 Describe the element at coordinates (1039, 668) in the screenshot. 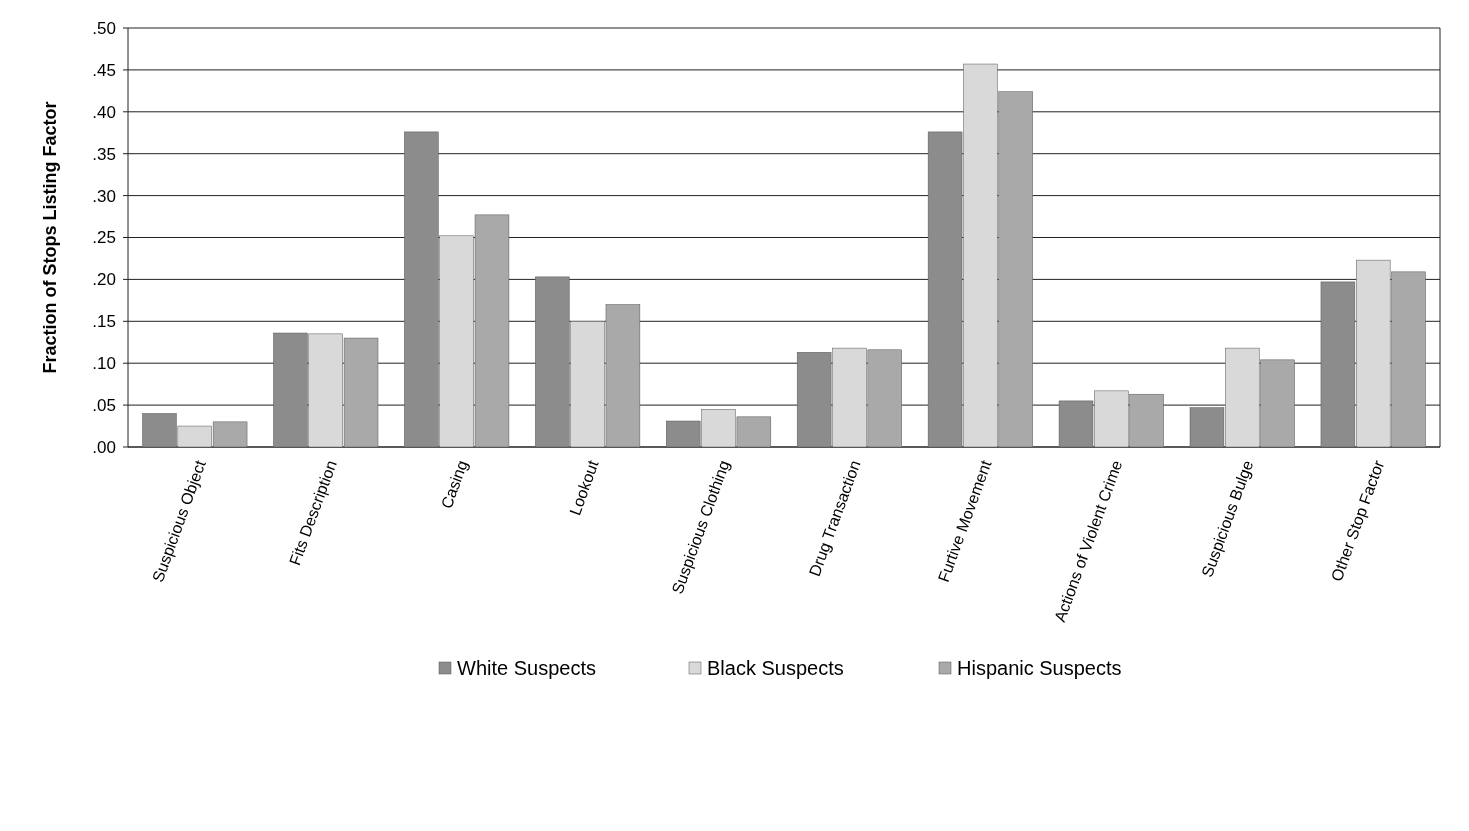

I see `legend-label: Hispanic Suspects` at that location.